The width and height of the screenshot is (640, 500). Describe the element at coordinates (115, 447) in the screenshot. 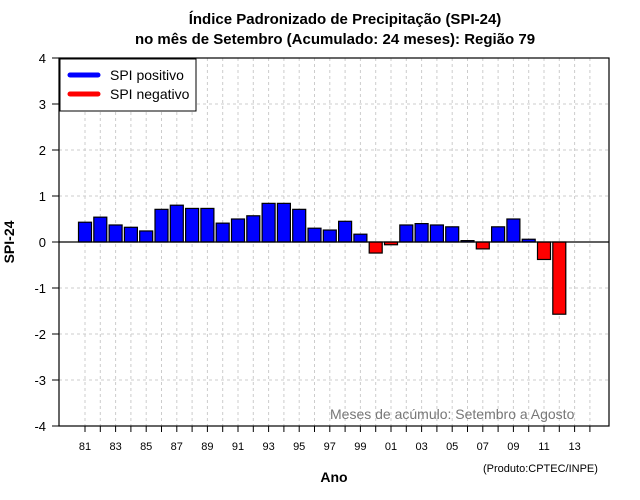

I see `x-tick-label: 83` at that location.